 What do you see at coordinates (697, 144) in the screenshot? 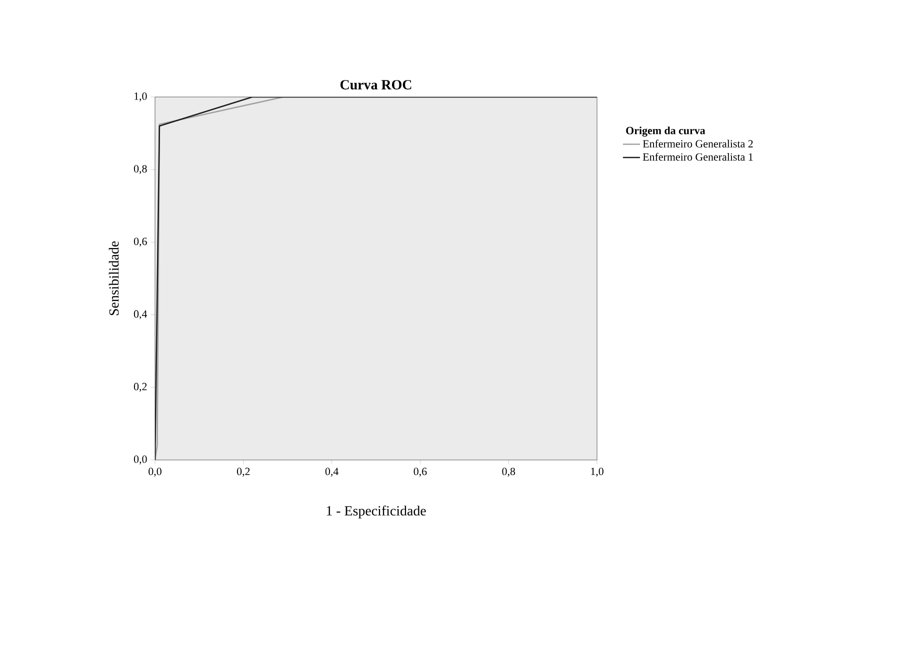
I see `legend-label: Enfermeiro Generalista 2` at bounding box center [697, 144].